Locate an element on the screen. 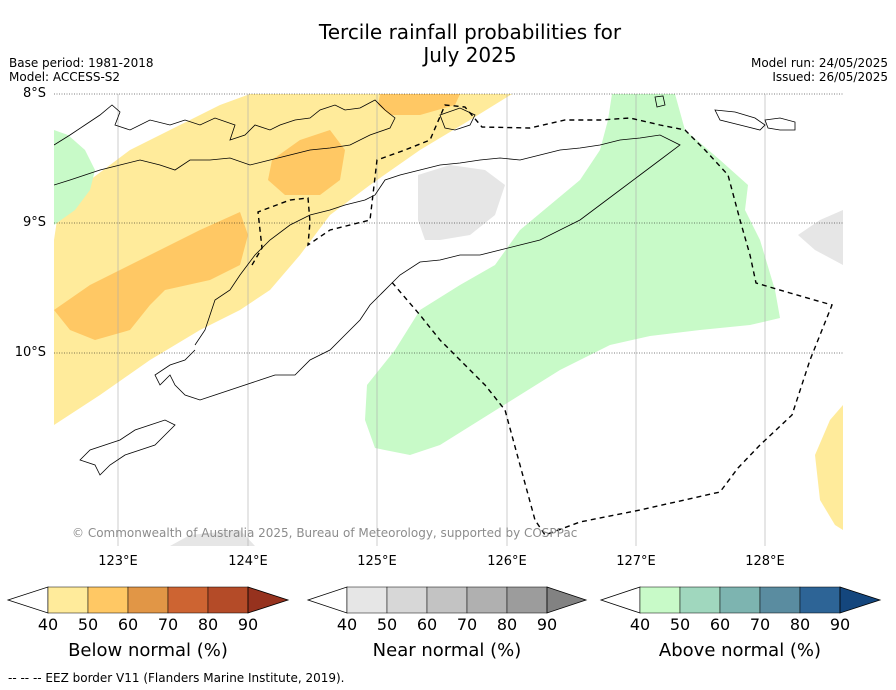 This screenshot has width=896, height=690. map-title-line2: July 2025 is located at coordinates (470, 55).